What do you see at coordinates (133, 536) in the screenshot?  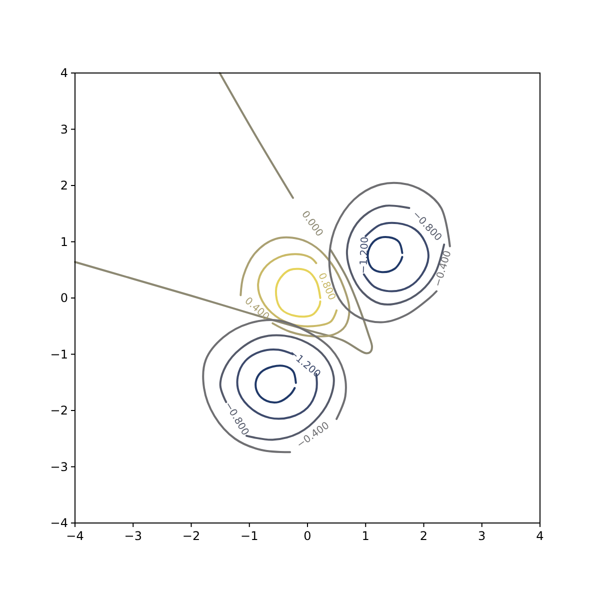 I see `x-tick-label: −3` at bounding box center [133, 536].